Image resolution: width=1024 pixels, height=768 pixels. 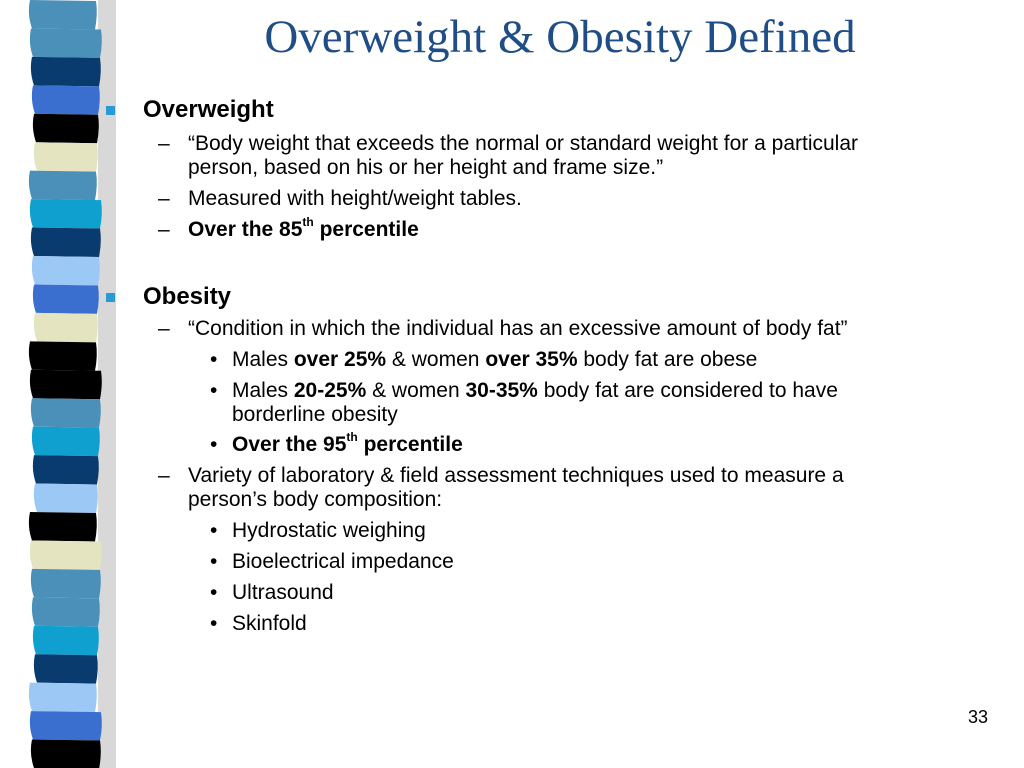 What do you see at coordinates (283, 592) in the screenshot?
I see `technique-item: Ultrasound` at bounding box center [283, 592].